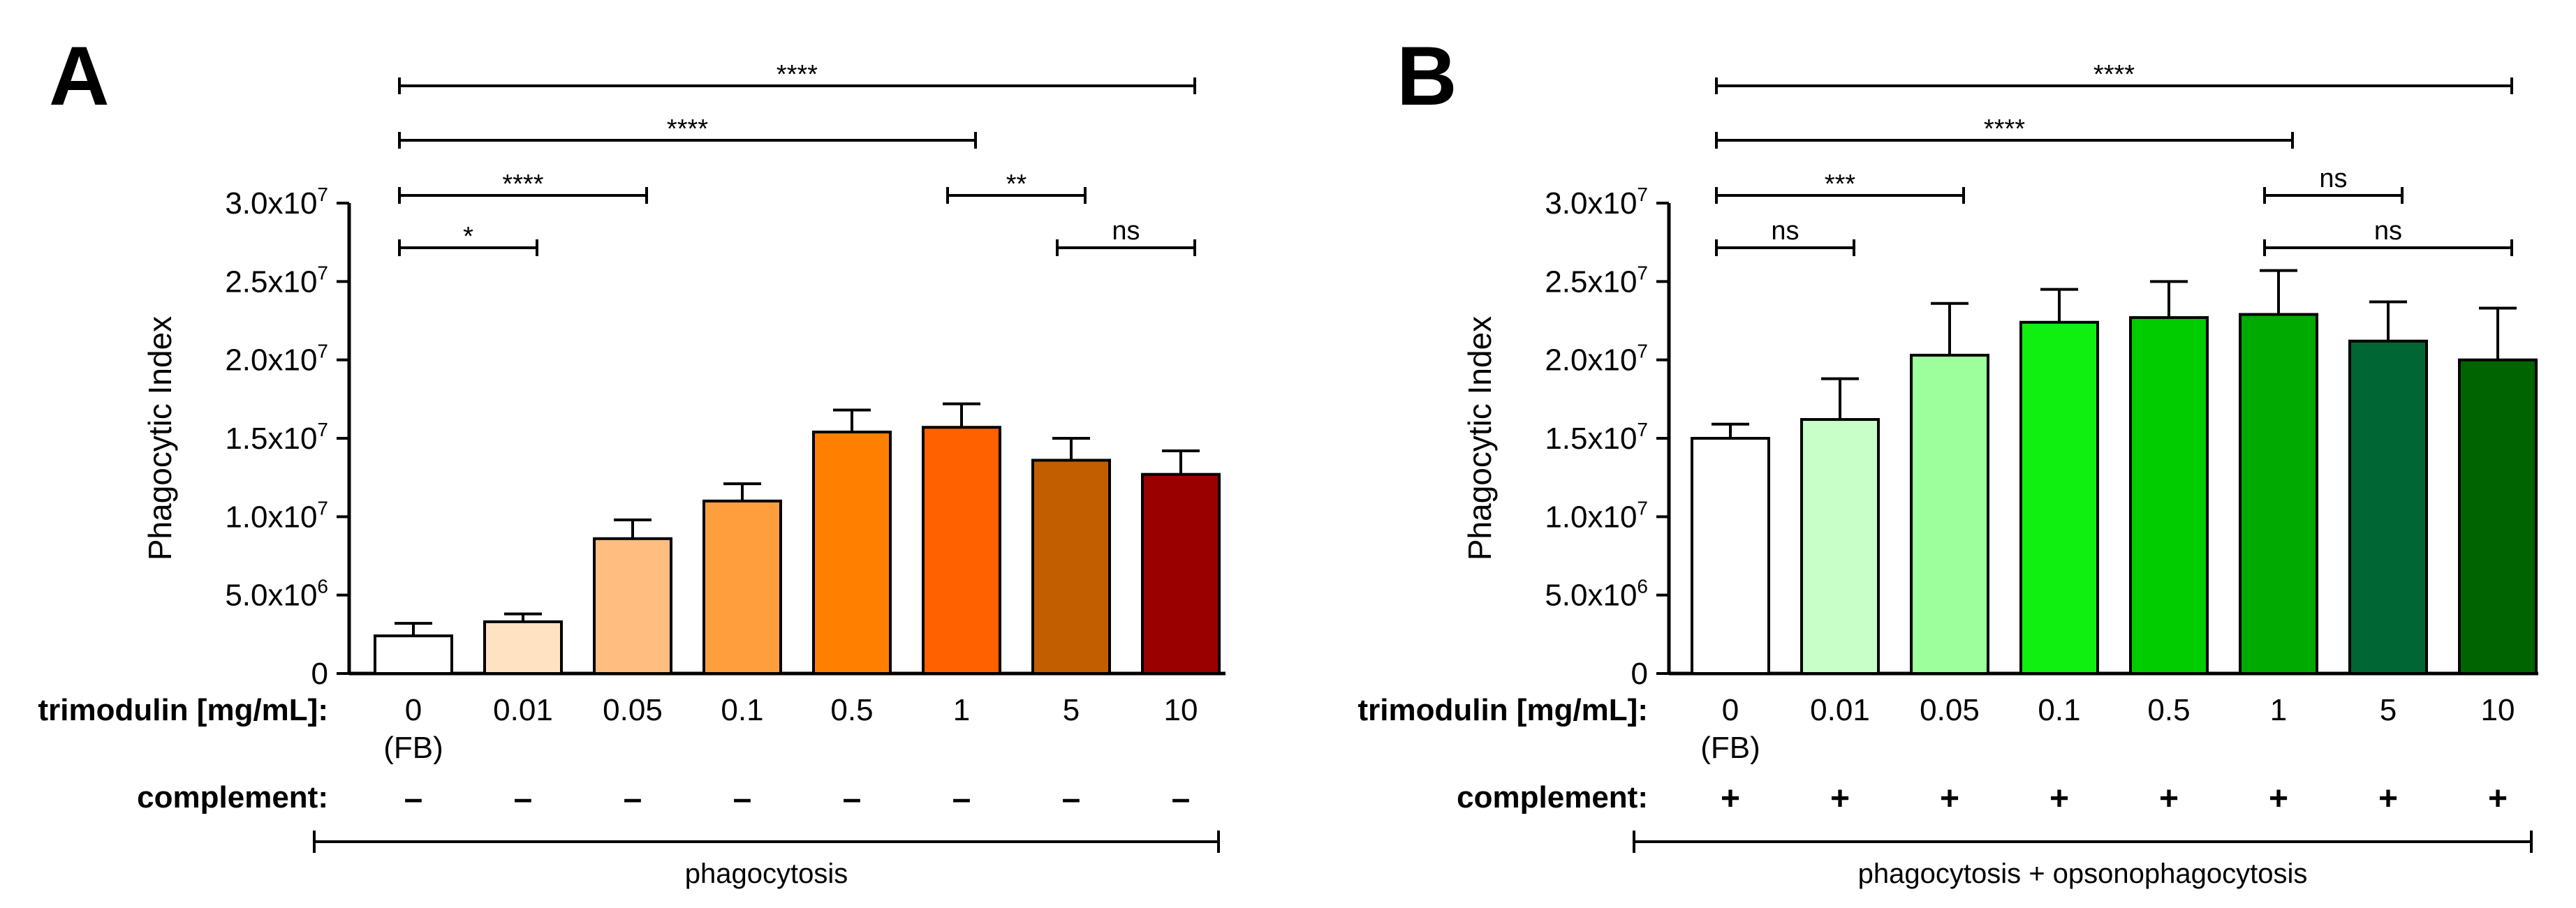  What do you see at coordinates (1840, 184) in the screenshot?
I see `significance-label: ***` at bounding box center [1840, 184].